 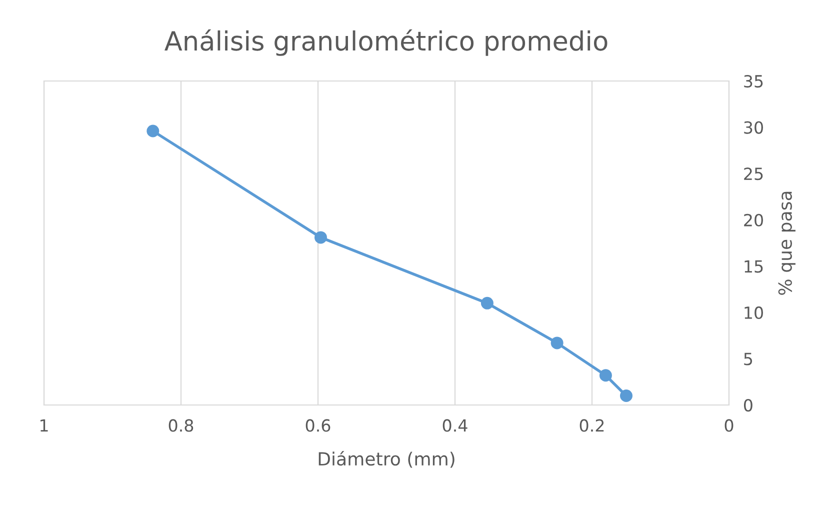 I want to click on x-tick-label: 0.2, so click(x=592, y=425).